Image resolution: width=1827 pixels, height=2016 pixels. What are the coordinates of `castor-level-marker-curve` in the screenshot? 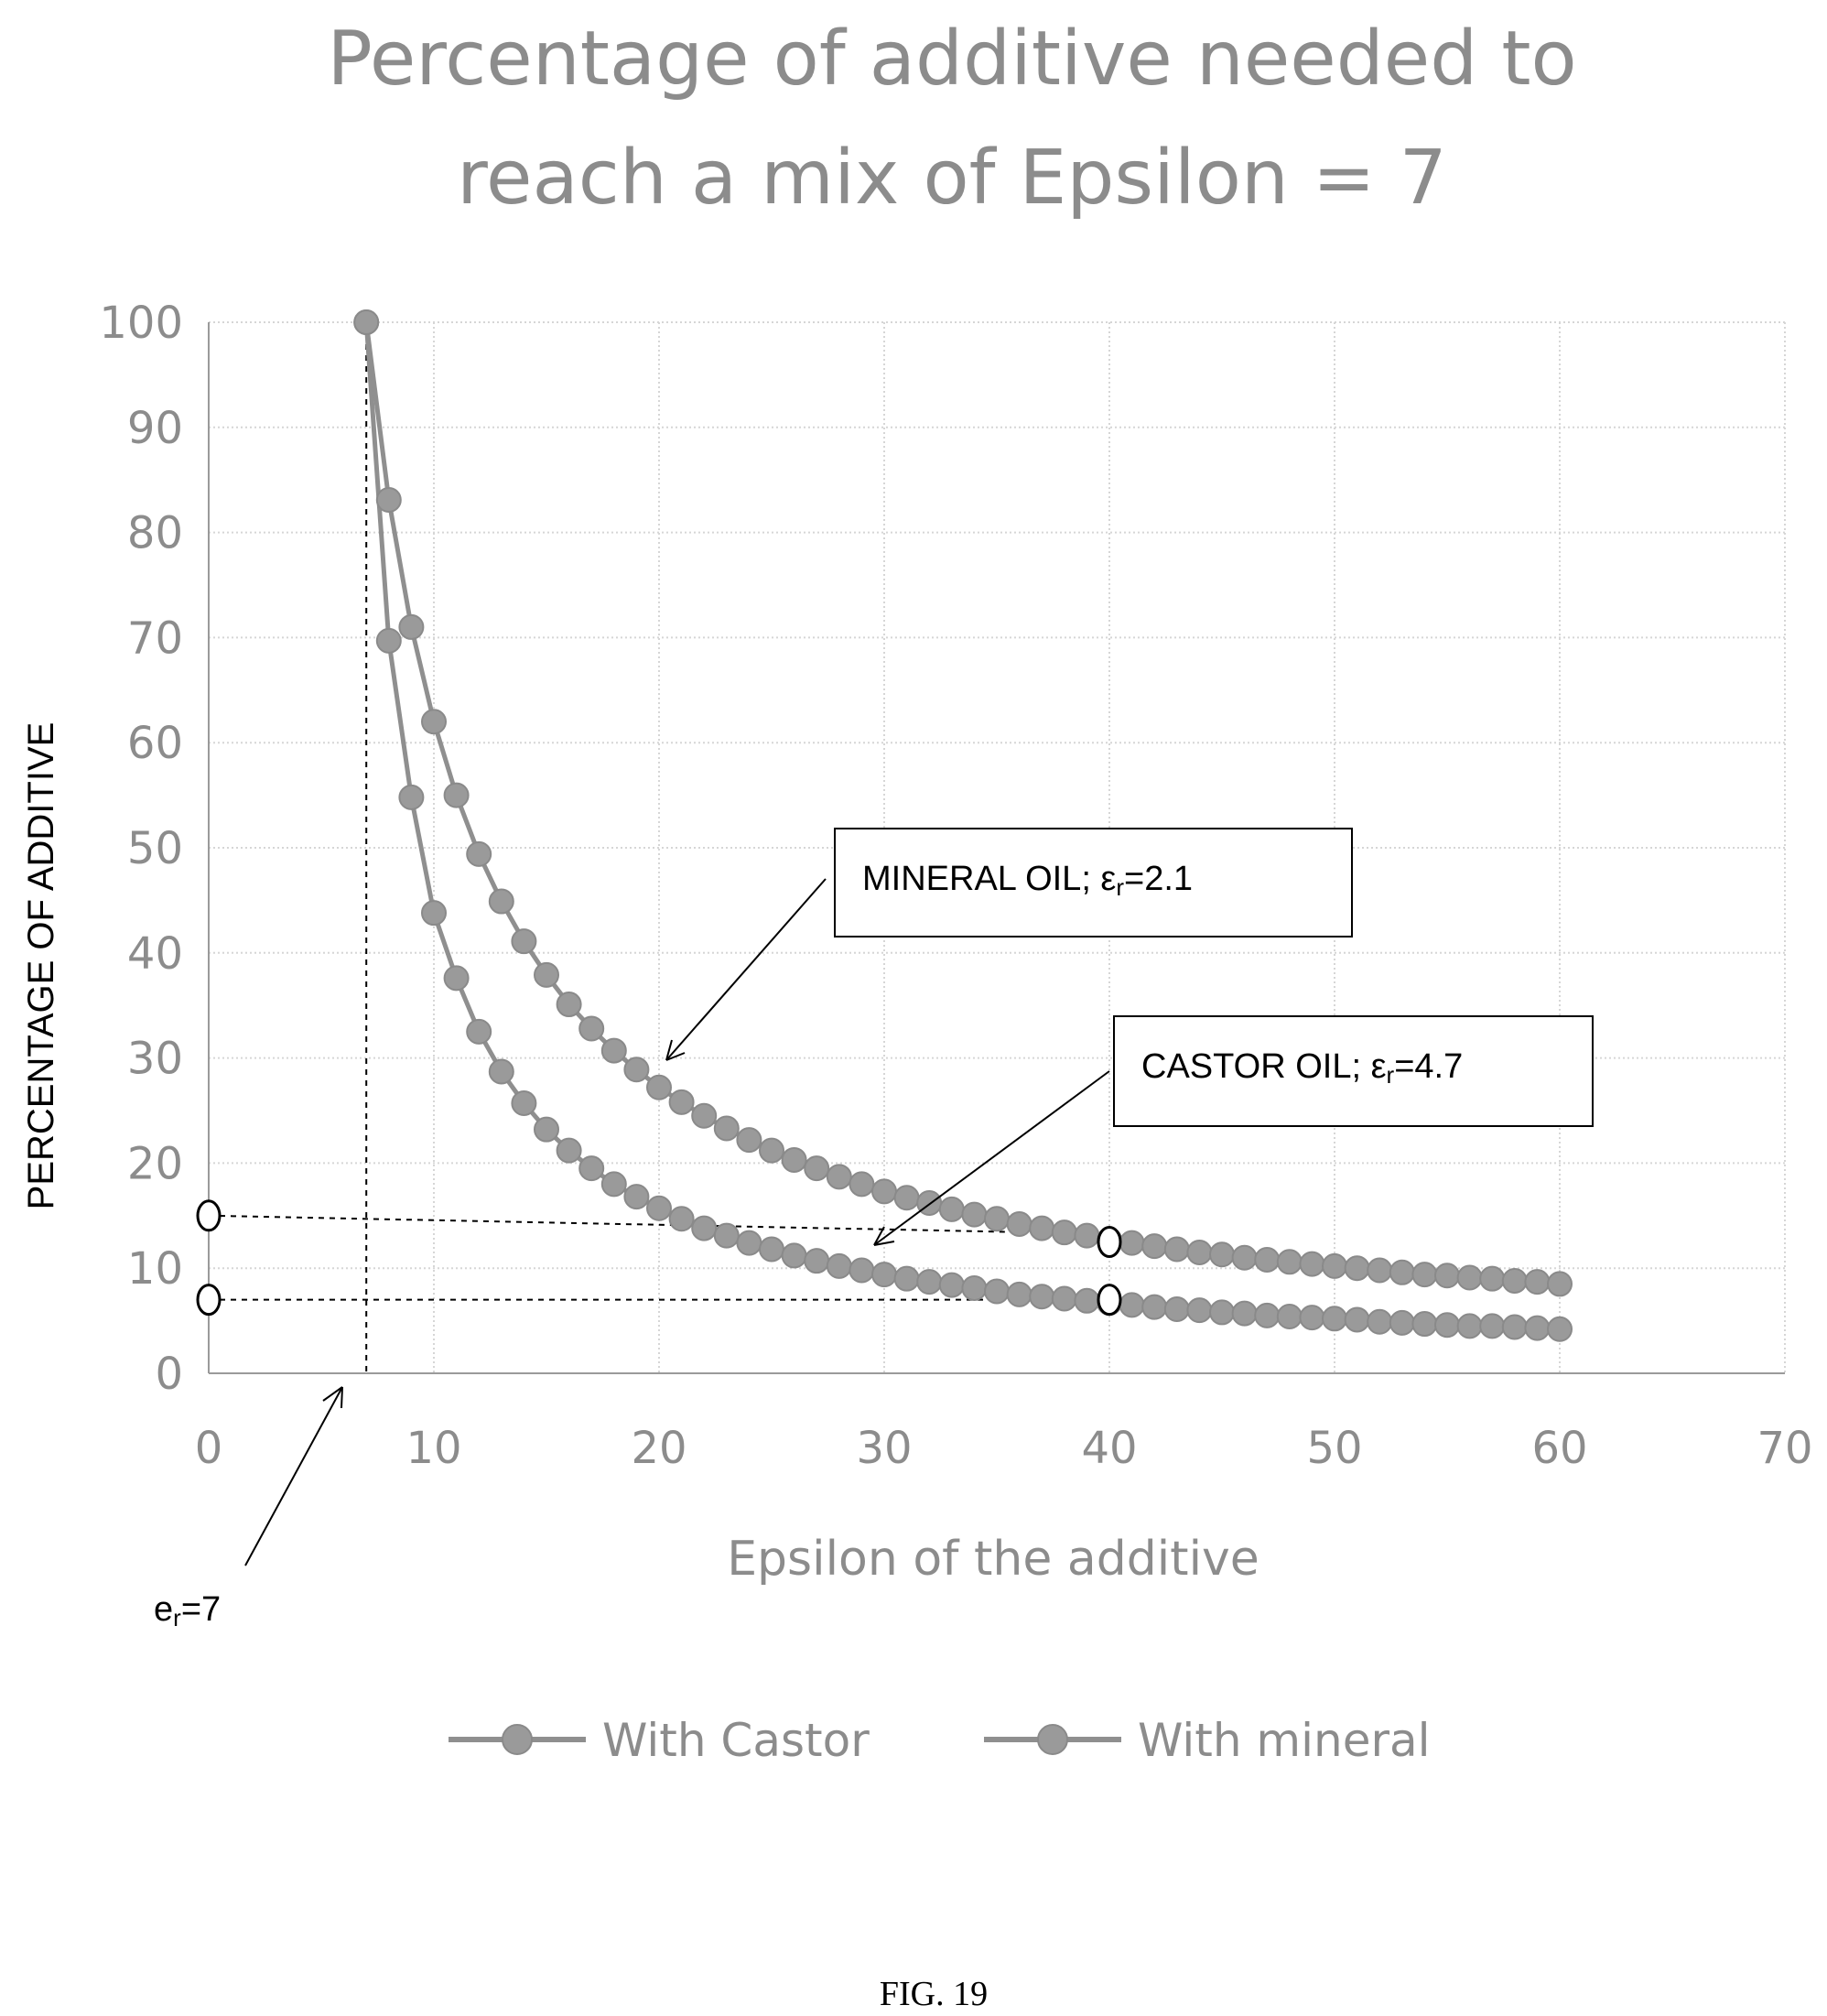 It's located at (1109, 1300).